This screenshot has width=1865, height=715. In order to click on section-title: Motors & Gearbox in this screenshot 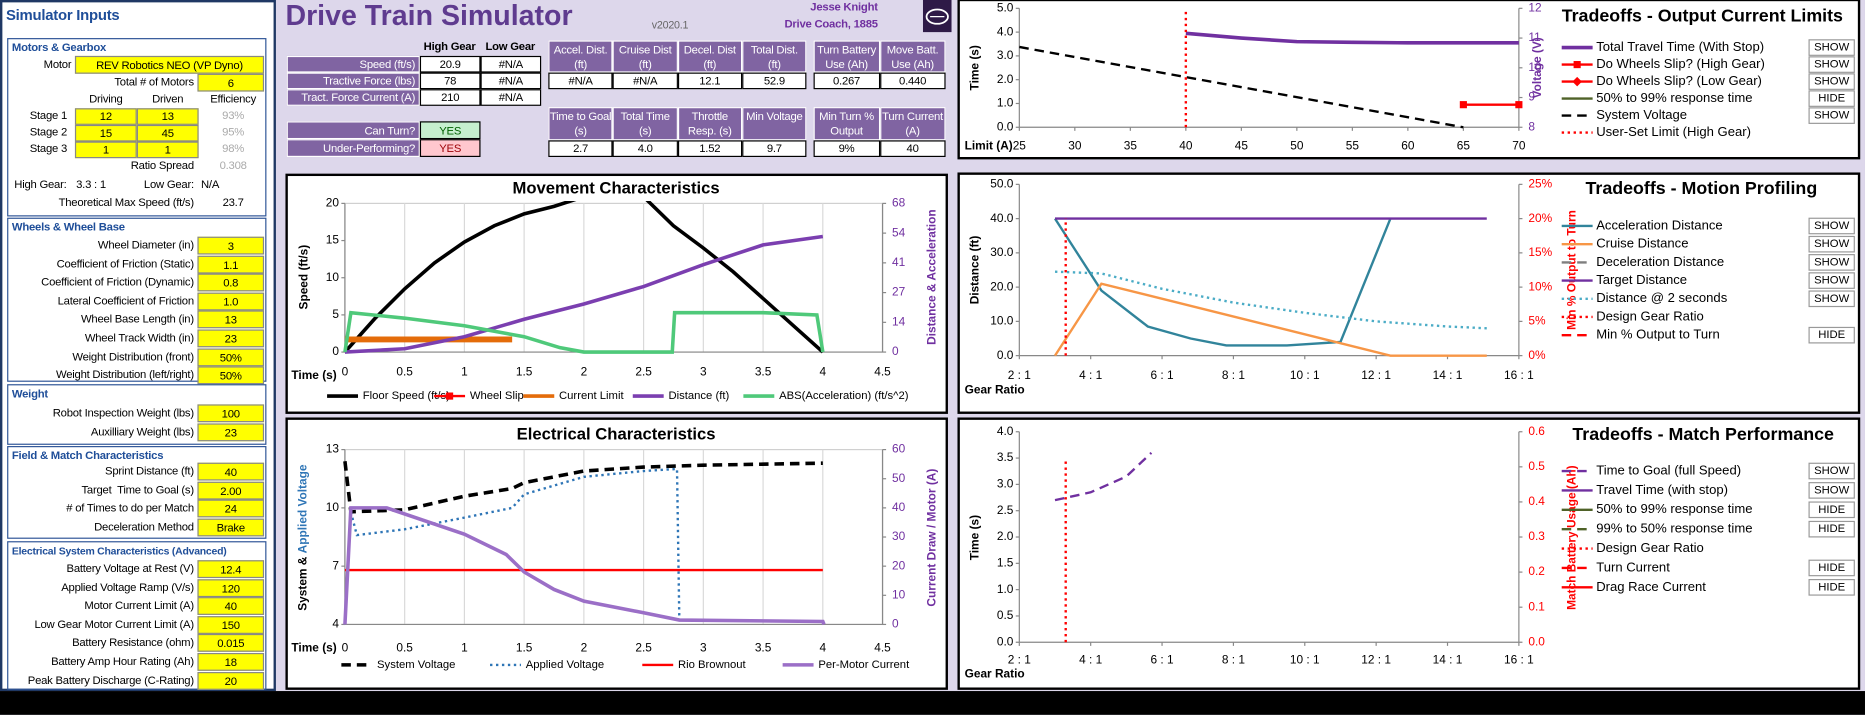, I will do `click(59, 48)`.